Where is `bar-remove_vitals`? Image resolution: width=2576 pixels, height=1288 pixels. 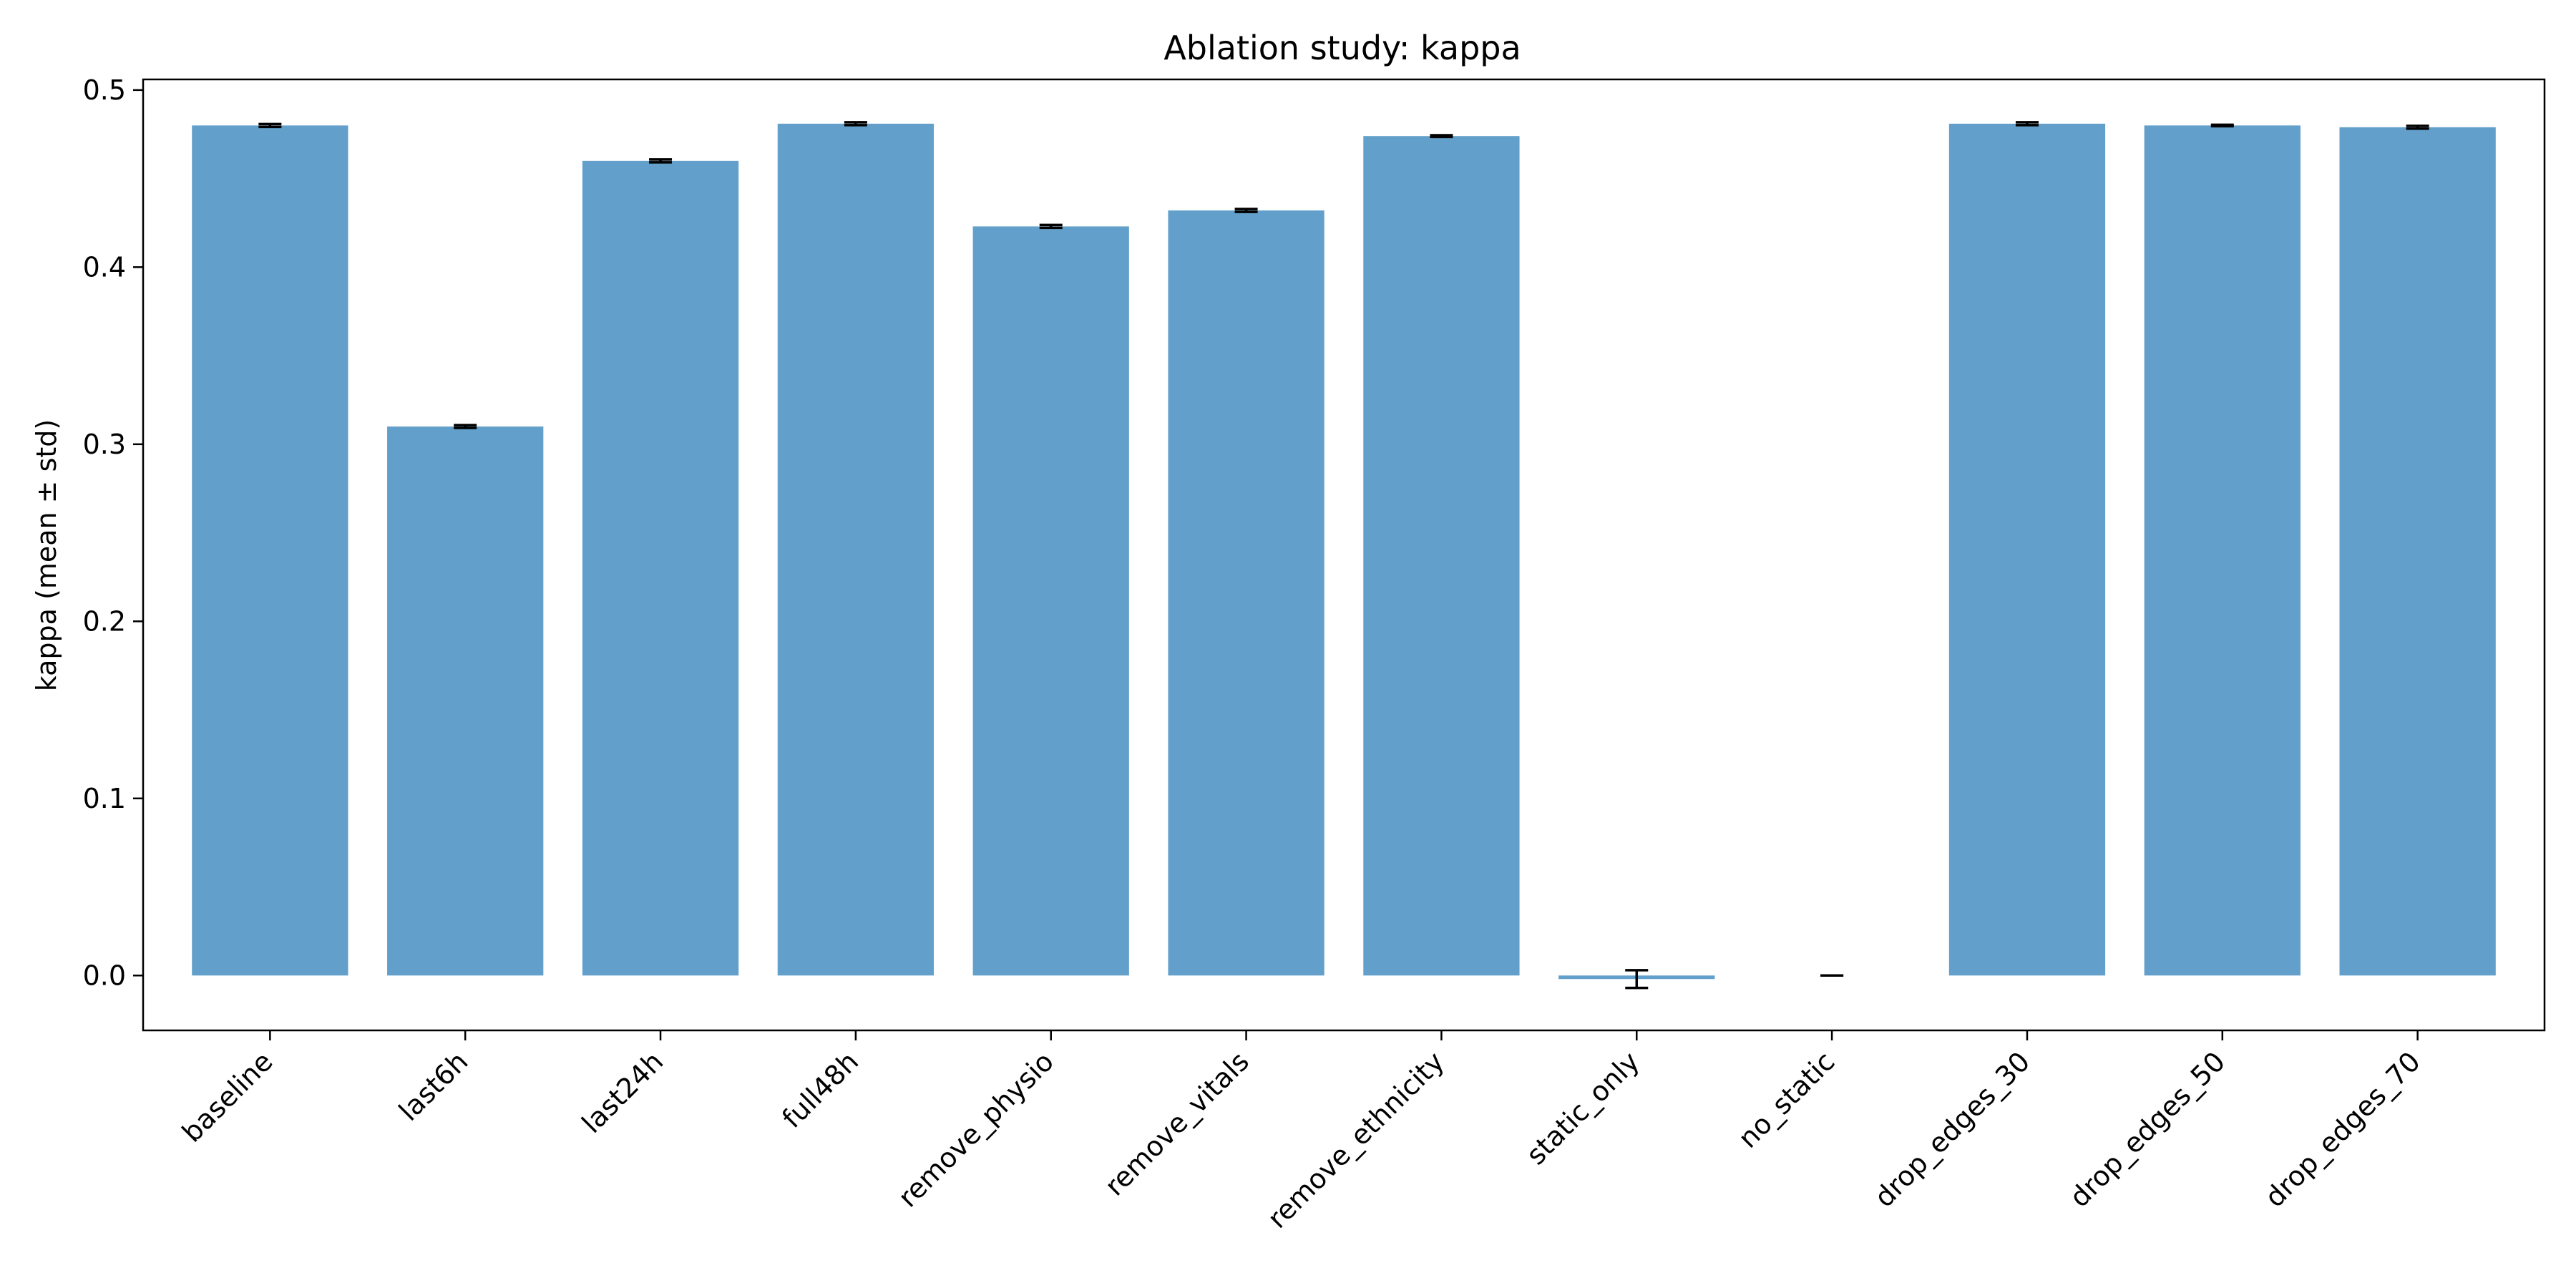 bar-remove_vitals is located at coordinates (1246, 593).